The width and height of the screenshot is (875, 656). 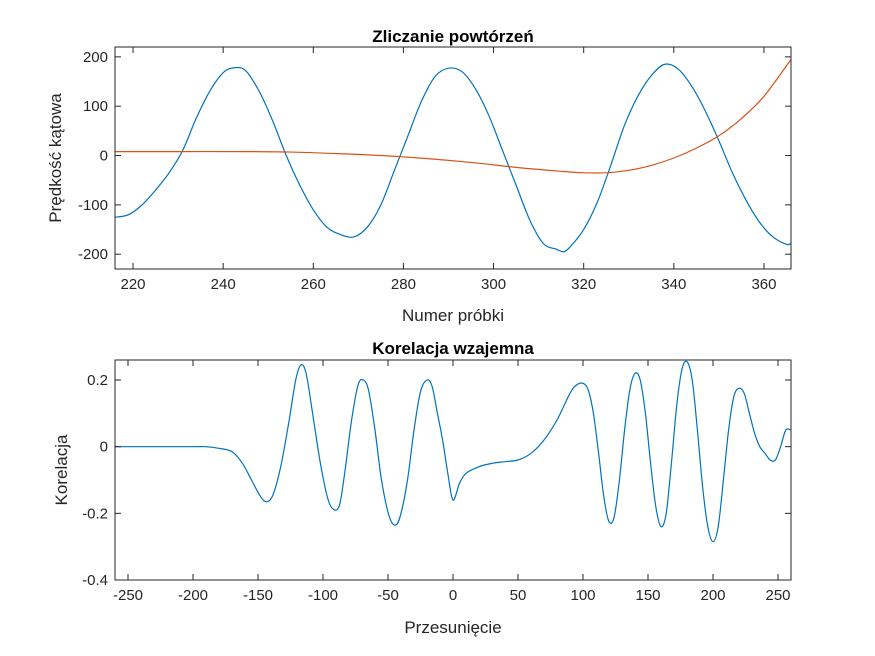 What do you see at coordinates (453, 315) in the screenshot?
I see `x-axis-label: Numer próbki` at bounding box center [453, 315].